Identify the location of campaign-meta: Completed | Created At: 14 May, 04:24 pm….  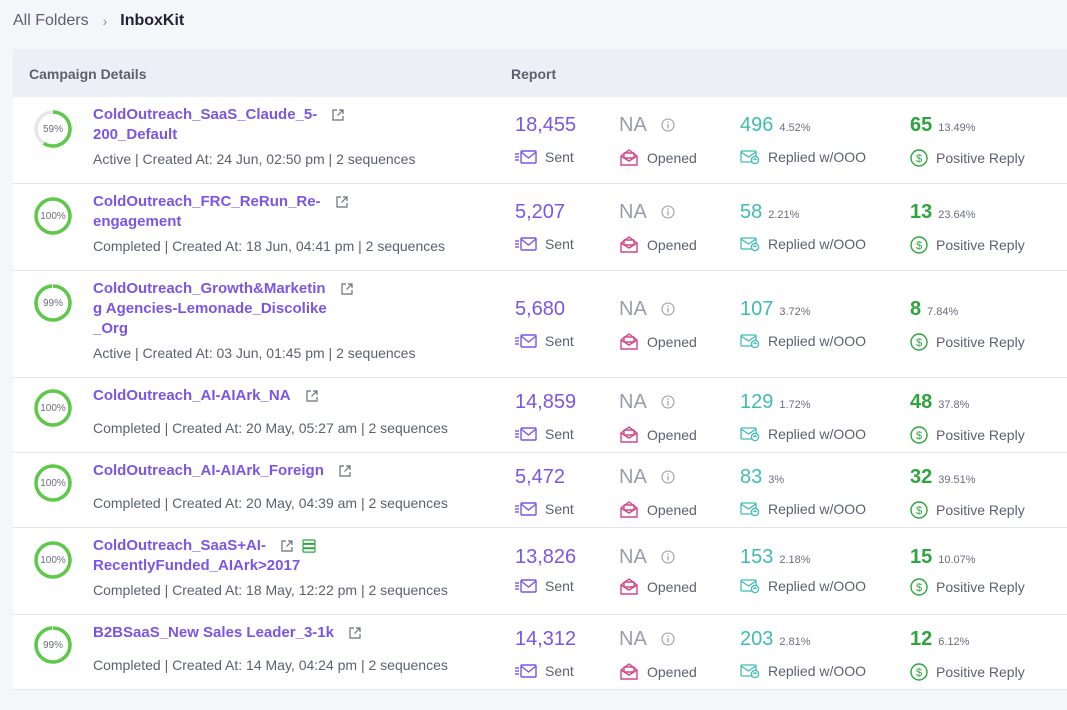
(270, 665).